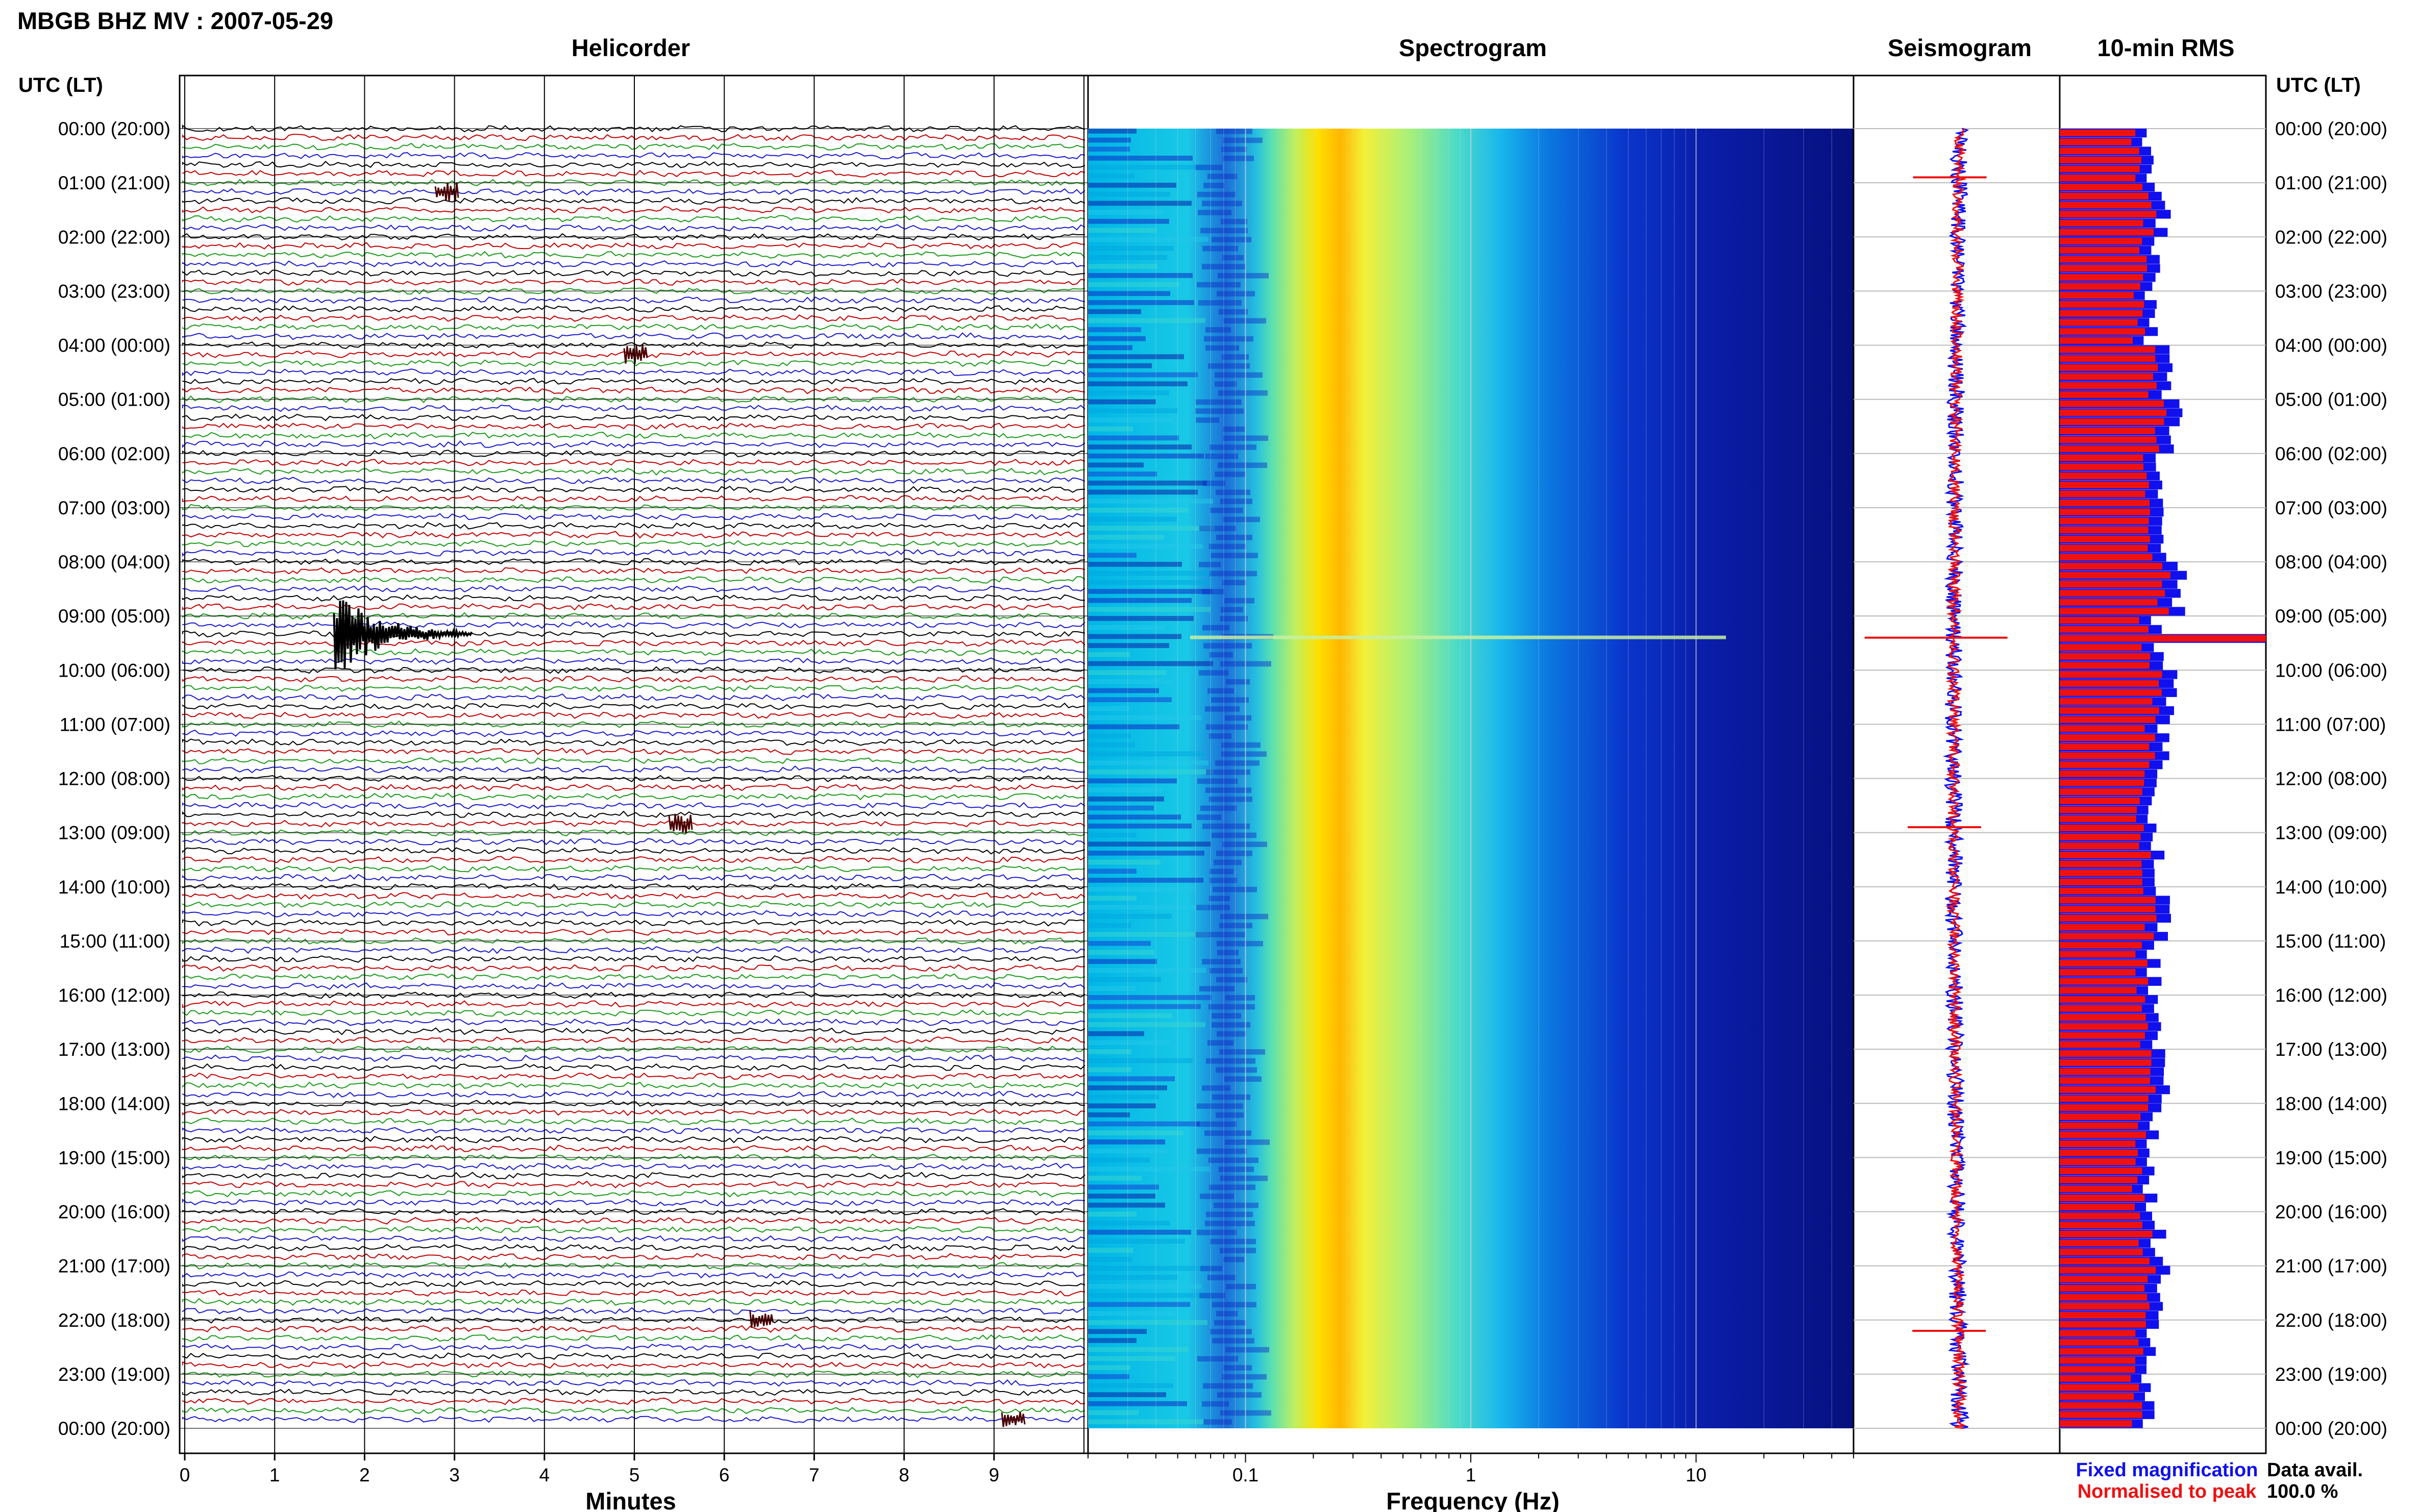  What do you see at coordinates (724, 1475) in the screenshot?
I see `minute-tick-label: 6` at bounding box center [724, 1475].